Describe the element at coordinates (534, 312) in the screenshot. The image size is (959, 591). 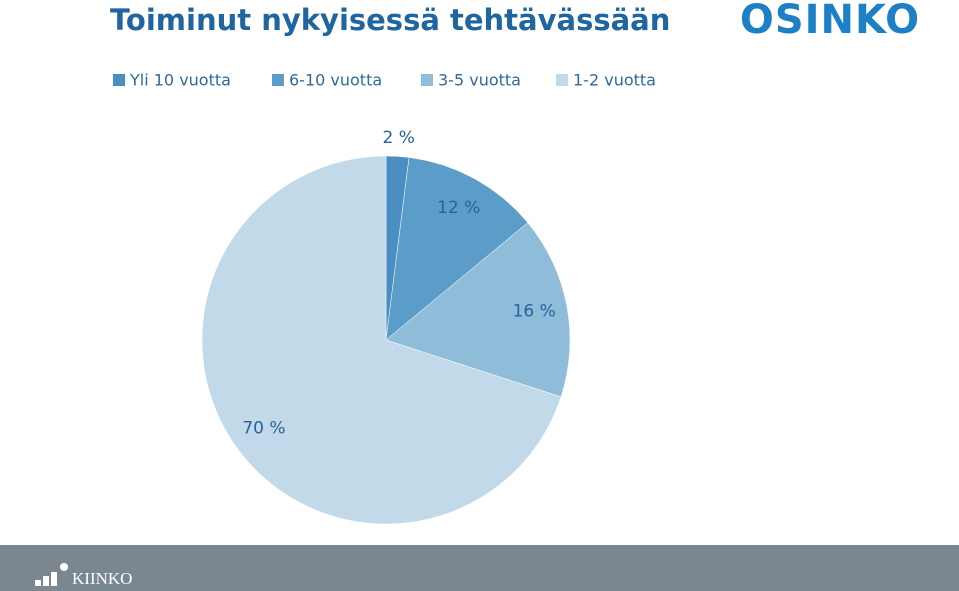
I see `data-label: 16 %` at that location.